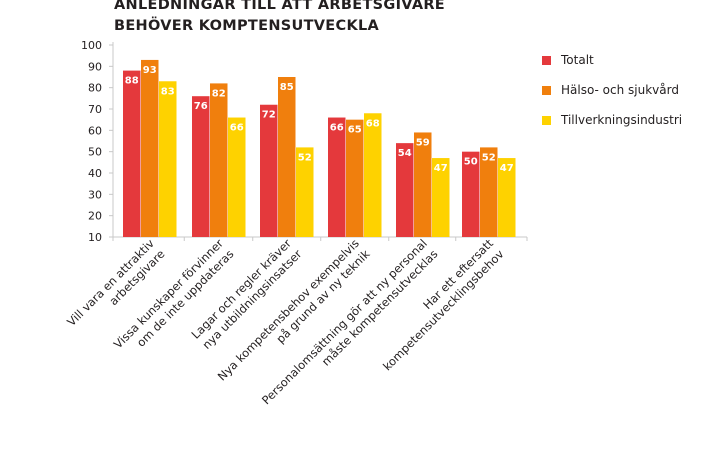  What do you see at coordinates (269, 115) in the screenshot?
I see `data-label-totalt-3: 72` at bounding box center [269, 115].